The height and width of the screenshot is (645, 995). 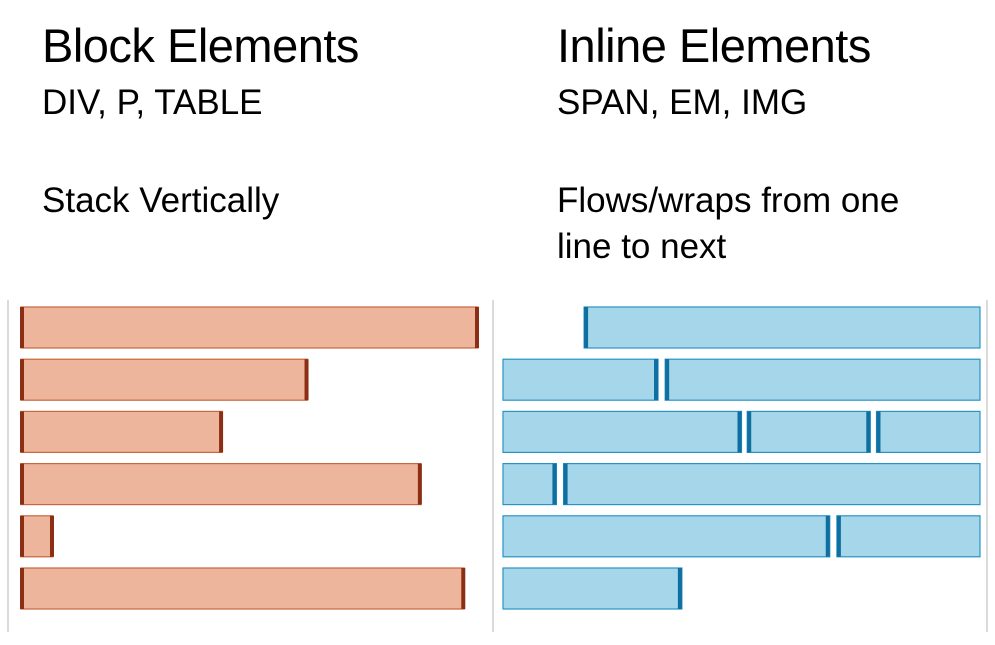 What do you see at coordinates (728, 200) in the screenshot?
I see `inline-description-line-1: Flows/wraps from one` at bounding box center [728, 200].